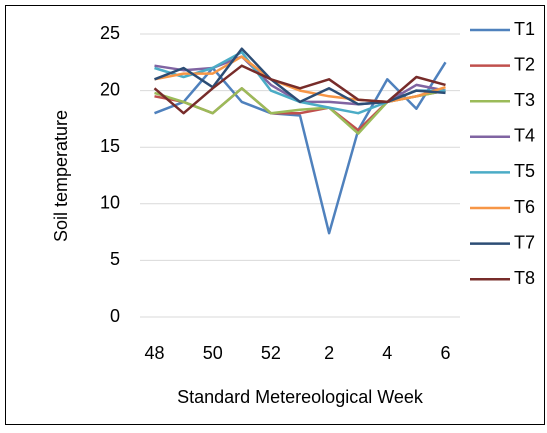  What do you see at coordinates (329, 353) in the screenshot?
I see `x-tick-label: 2` at bounding box center [329, 353].